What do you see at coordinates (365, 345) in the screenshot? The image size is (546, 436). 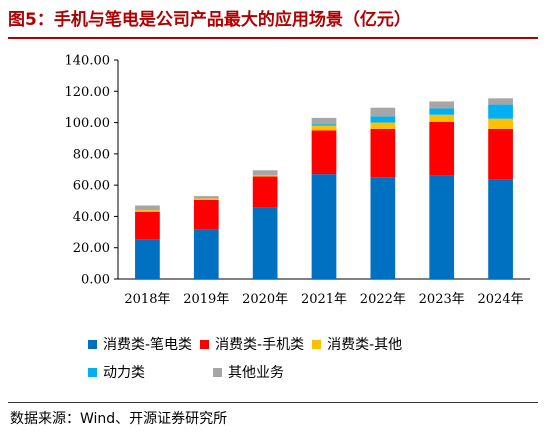 I see `legend-label: 消费类-其他` at bounding box center [365, 345].